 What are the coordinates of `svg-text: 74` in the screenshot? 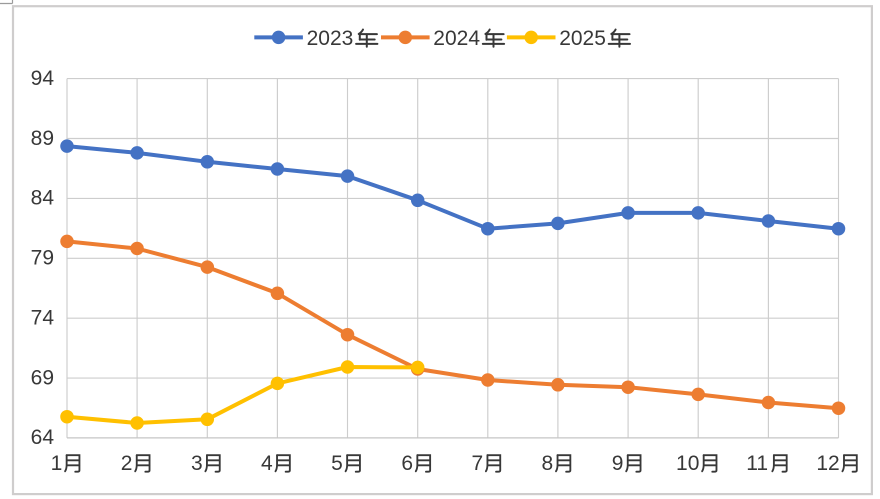 It's located at (43, 318).